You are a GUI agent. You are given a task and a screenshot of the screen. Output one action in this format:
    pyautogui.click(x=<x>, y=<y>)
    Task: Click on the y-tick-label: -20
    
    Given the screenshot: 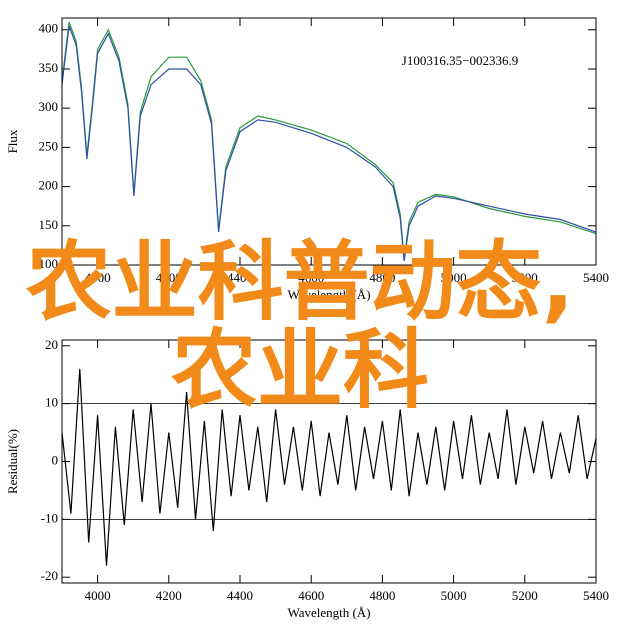 What is the action you would take?
    pyautogui.click(x=49, y=575)
    